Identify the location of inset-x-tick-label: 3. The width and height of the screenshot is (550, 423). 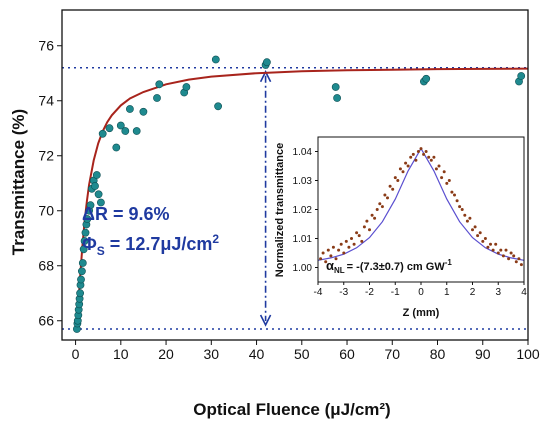
(498, 292).